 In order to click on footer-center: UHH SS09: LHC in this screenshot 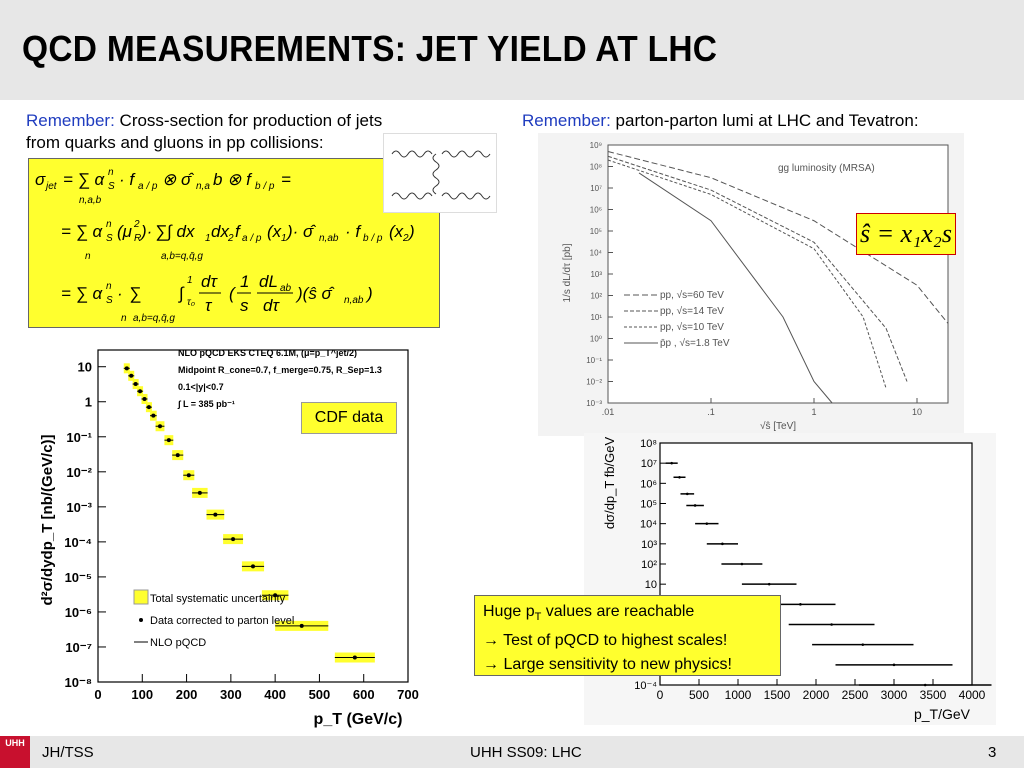, I will do `click(526, 752)`.